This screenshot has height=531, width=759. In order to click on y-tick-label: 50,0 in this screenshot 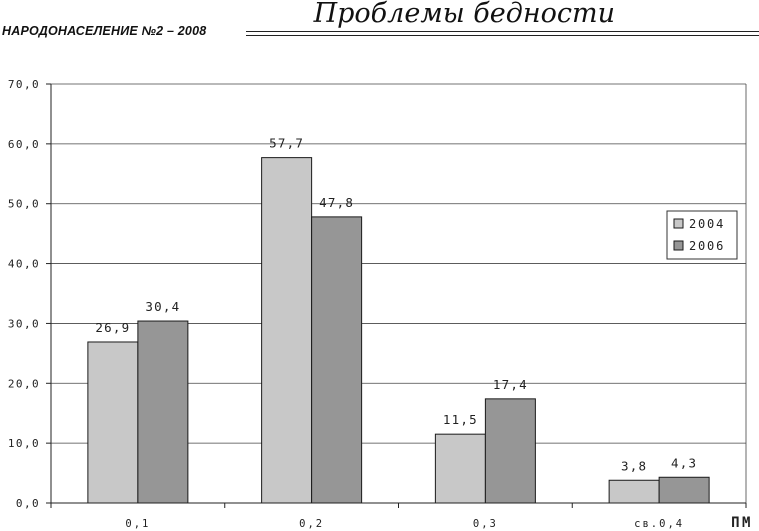, I will do `click(24, 204)`.